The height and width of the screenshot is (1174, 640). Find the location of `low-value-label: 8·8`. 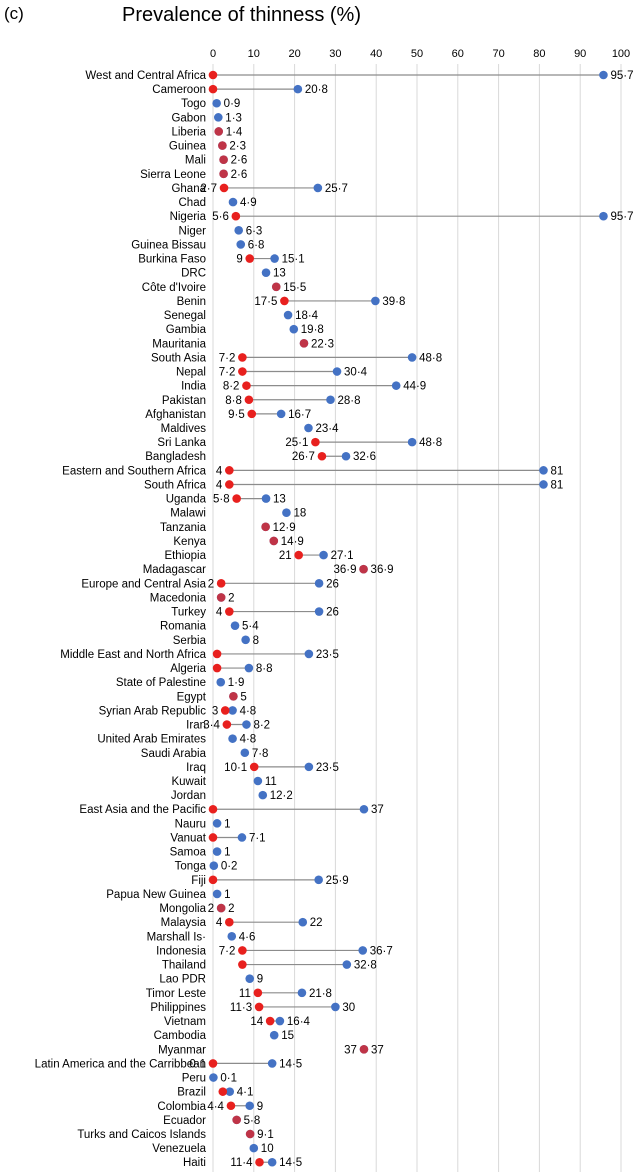

low-value-label: 8·8 is located at coordinates (233, 401).